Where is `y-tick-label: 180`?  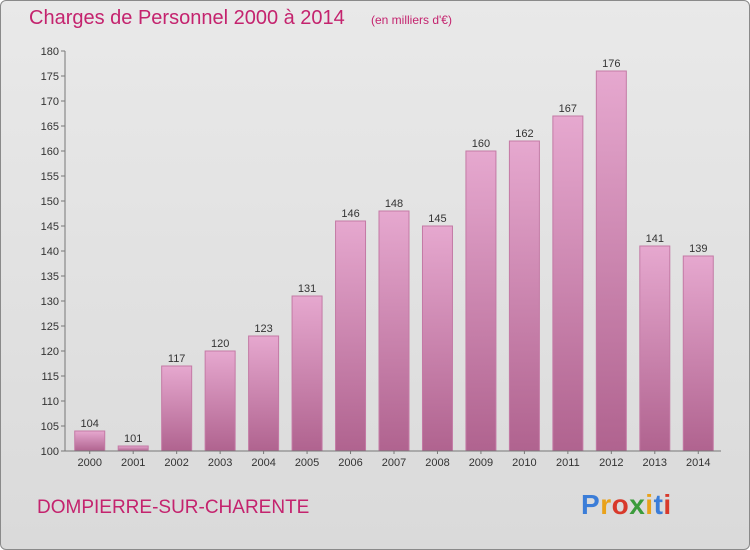
y-tick-label: 180 is located at coordinates (50, 52).